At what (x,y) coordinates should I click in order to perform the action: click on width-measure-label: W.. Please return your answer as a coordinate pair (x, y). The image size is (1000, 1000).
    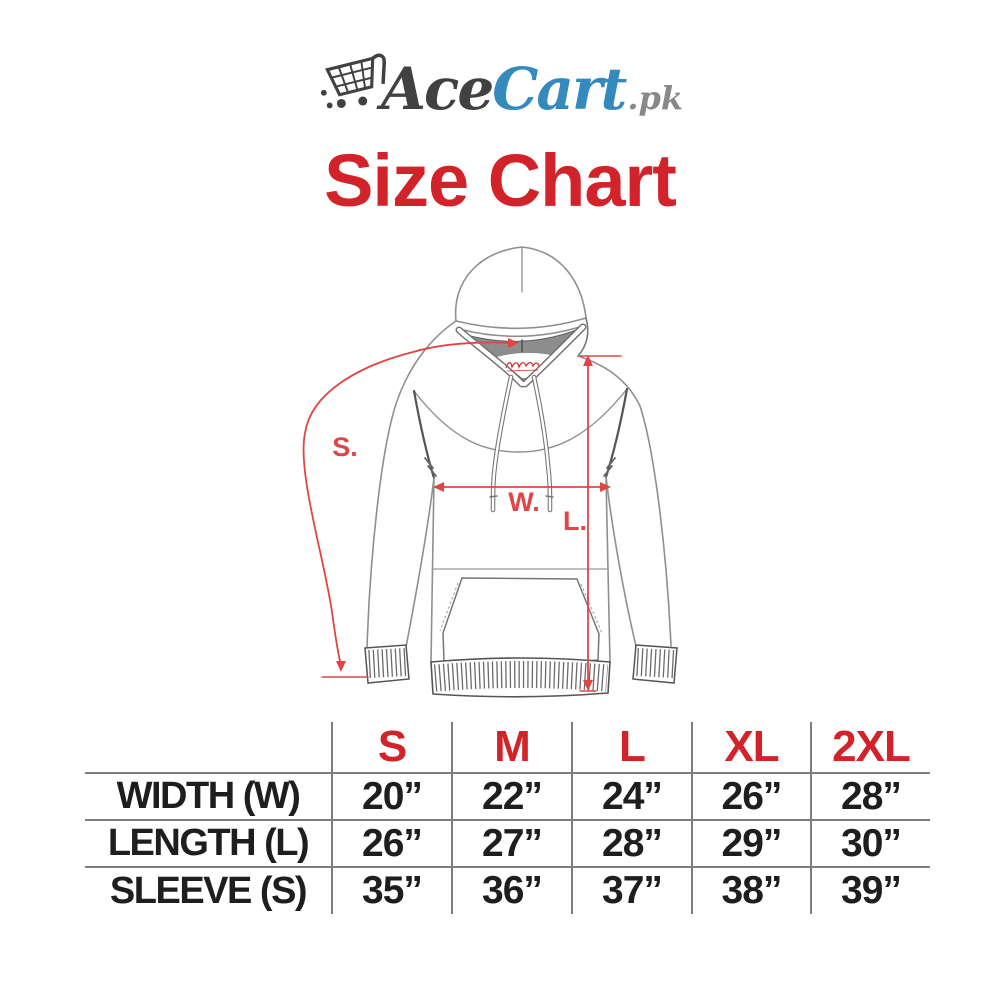
    Looking at the image, I should click on (524, 502).